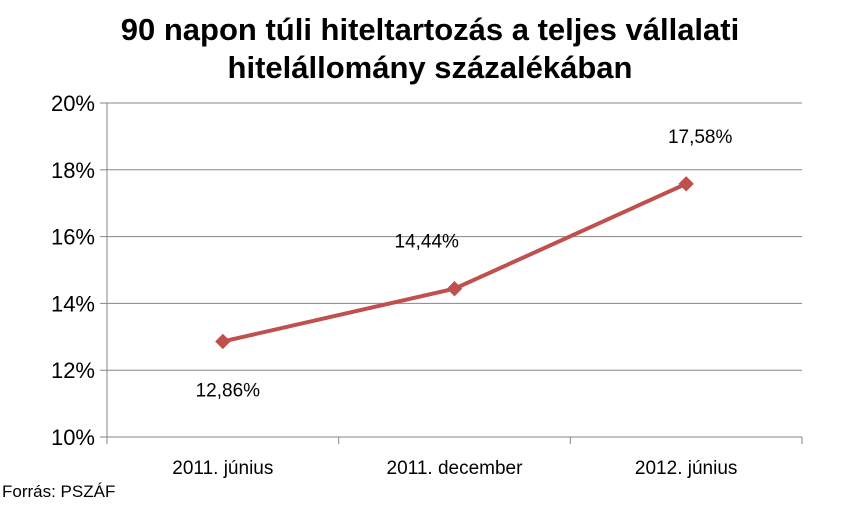 This screenshot has width=860, height=511. Describe the element at coordinates (73, 370) in the screenshot. I see `y-tick-label: 12%` at that location.